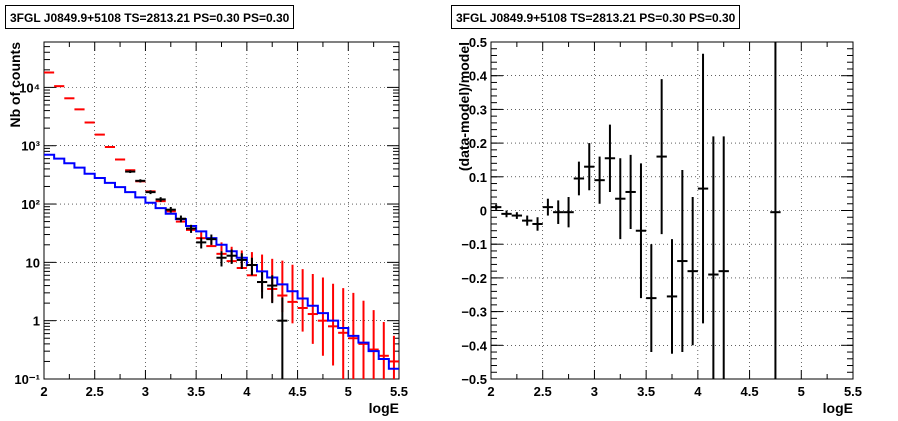 The height and width of the screenshot is (421, 898). What do you see at coordinates (33, 262) in the screenshot?
I see `y-tick-label: 10` at bounding box center [33, 262].